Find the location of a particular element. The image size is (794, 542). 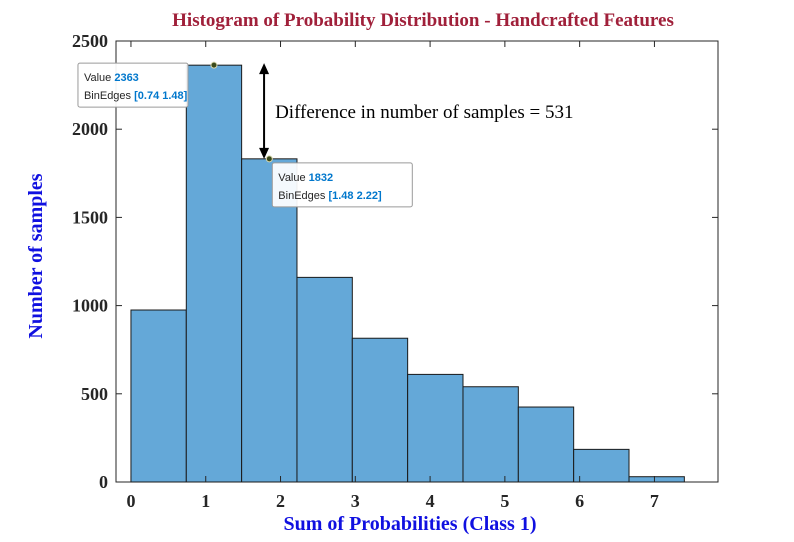

x-tick-label: 5 is located at coordinates (504, 501).